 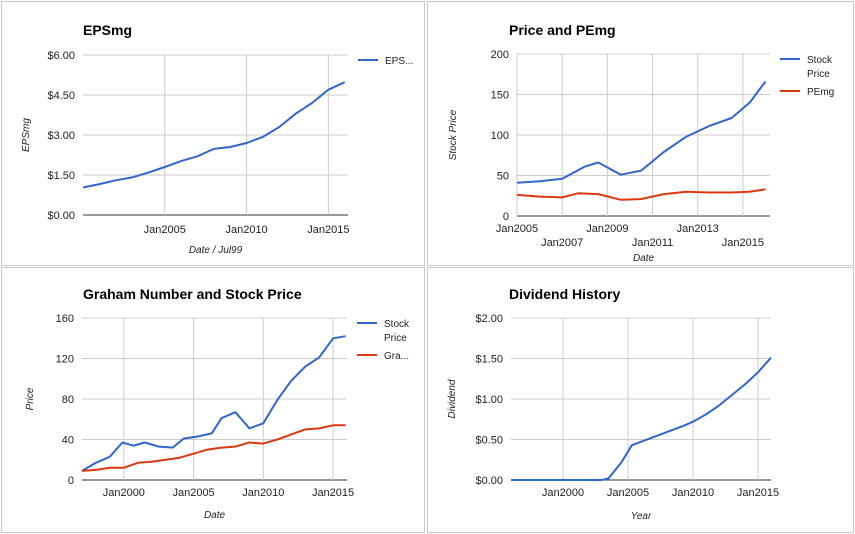 I want to click on y-tick-label: $3.00, so click(x=61, y=136).